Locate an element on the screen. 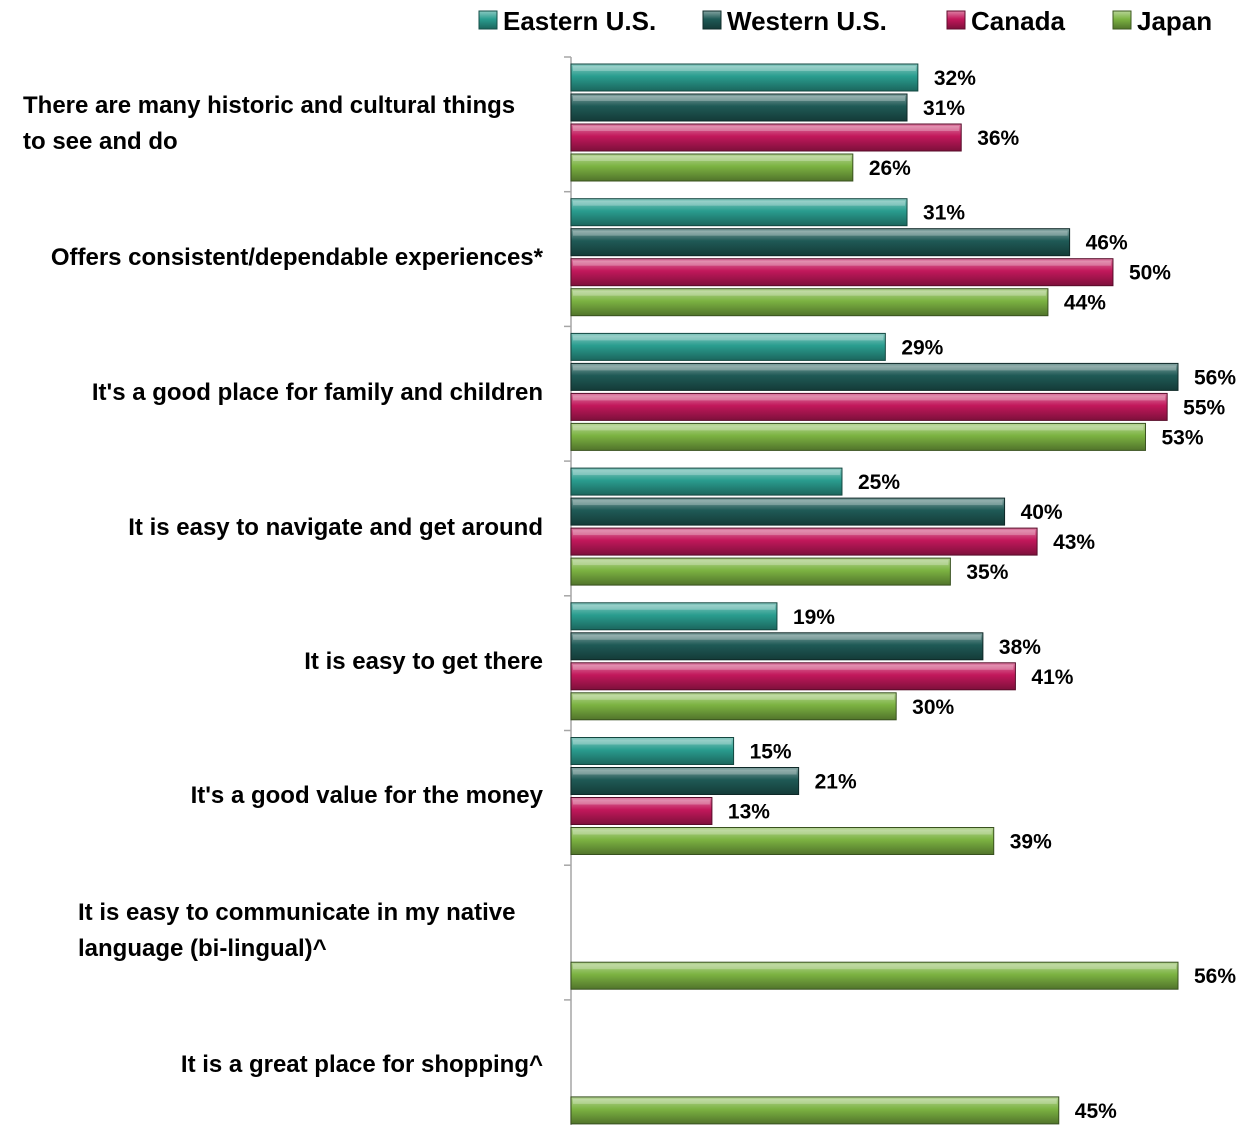  data-label-western-u-s: 46% is located at coordinates (1107, 243).